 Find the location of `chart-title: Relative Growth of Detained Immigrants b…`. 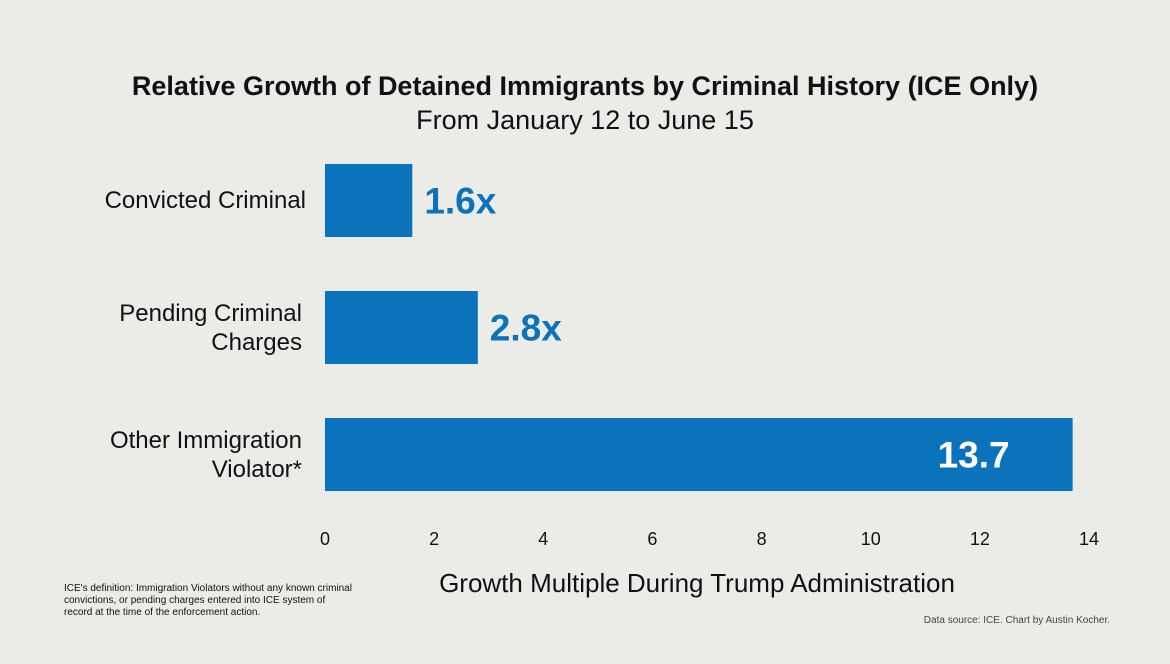

chart-title: Relative Growth of Detained Immigrants b… is located at coordinates (585, 86).